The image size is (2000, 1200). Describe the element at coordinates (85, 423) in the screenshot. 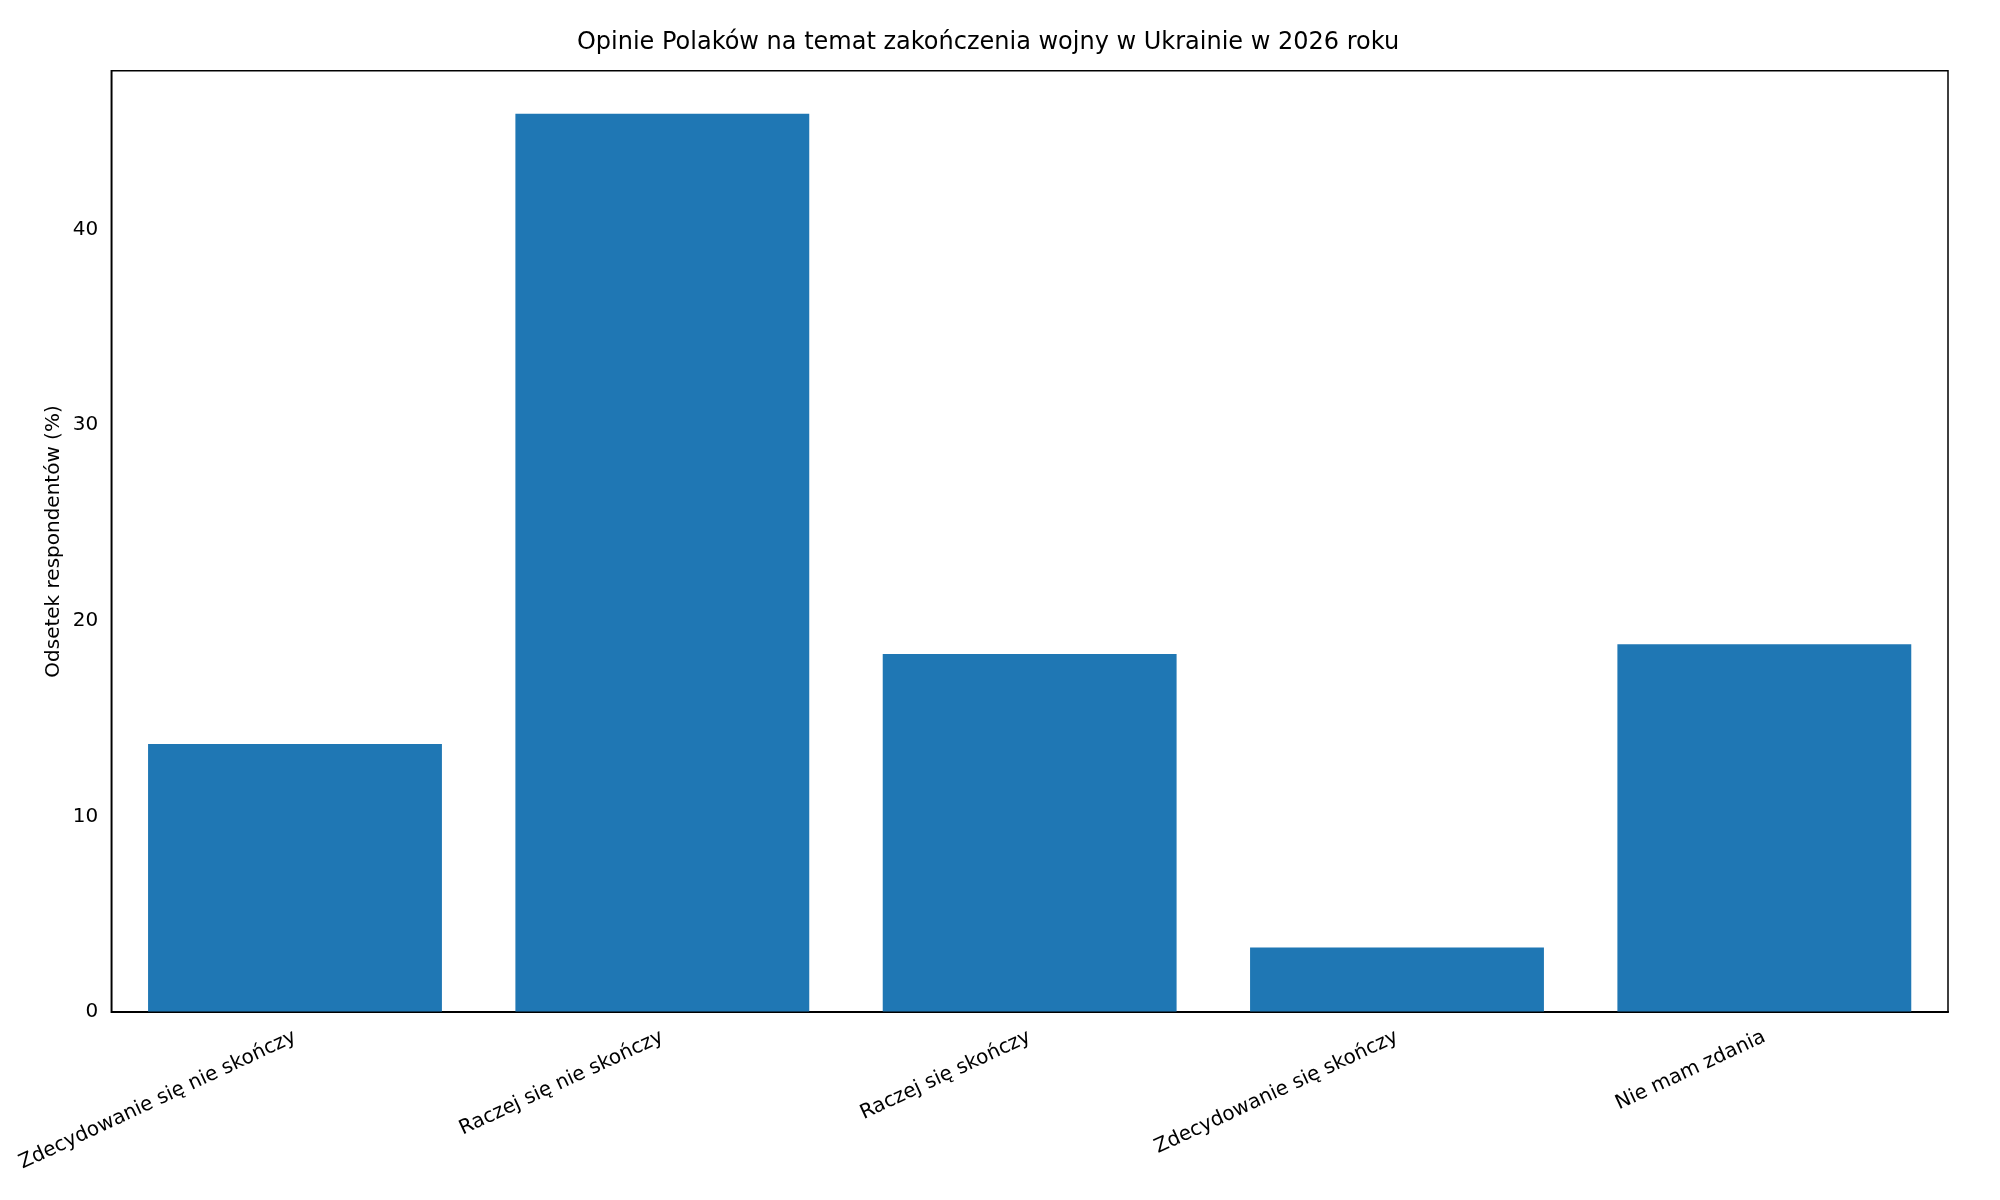

I see `y-tick-label: 30` at that location.